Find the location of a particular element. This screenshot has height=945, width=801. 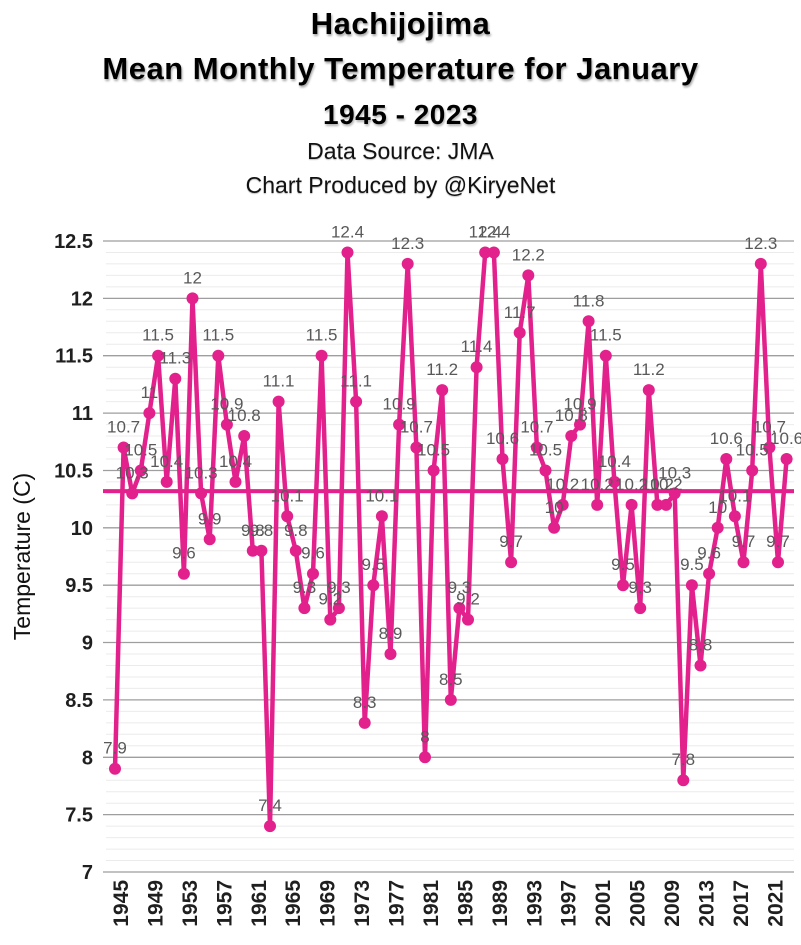

y-axis-tick-label: 9.5 is located at coordinates (79, 586).